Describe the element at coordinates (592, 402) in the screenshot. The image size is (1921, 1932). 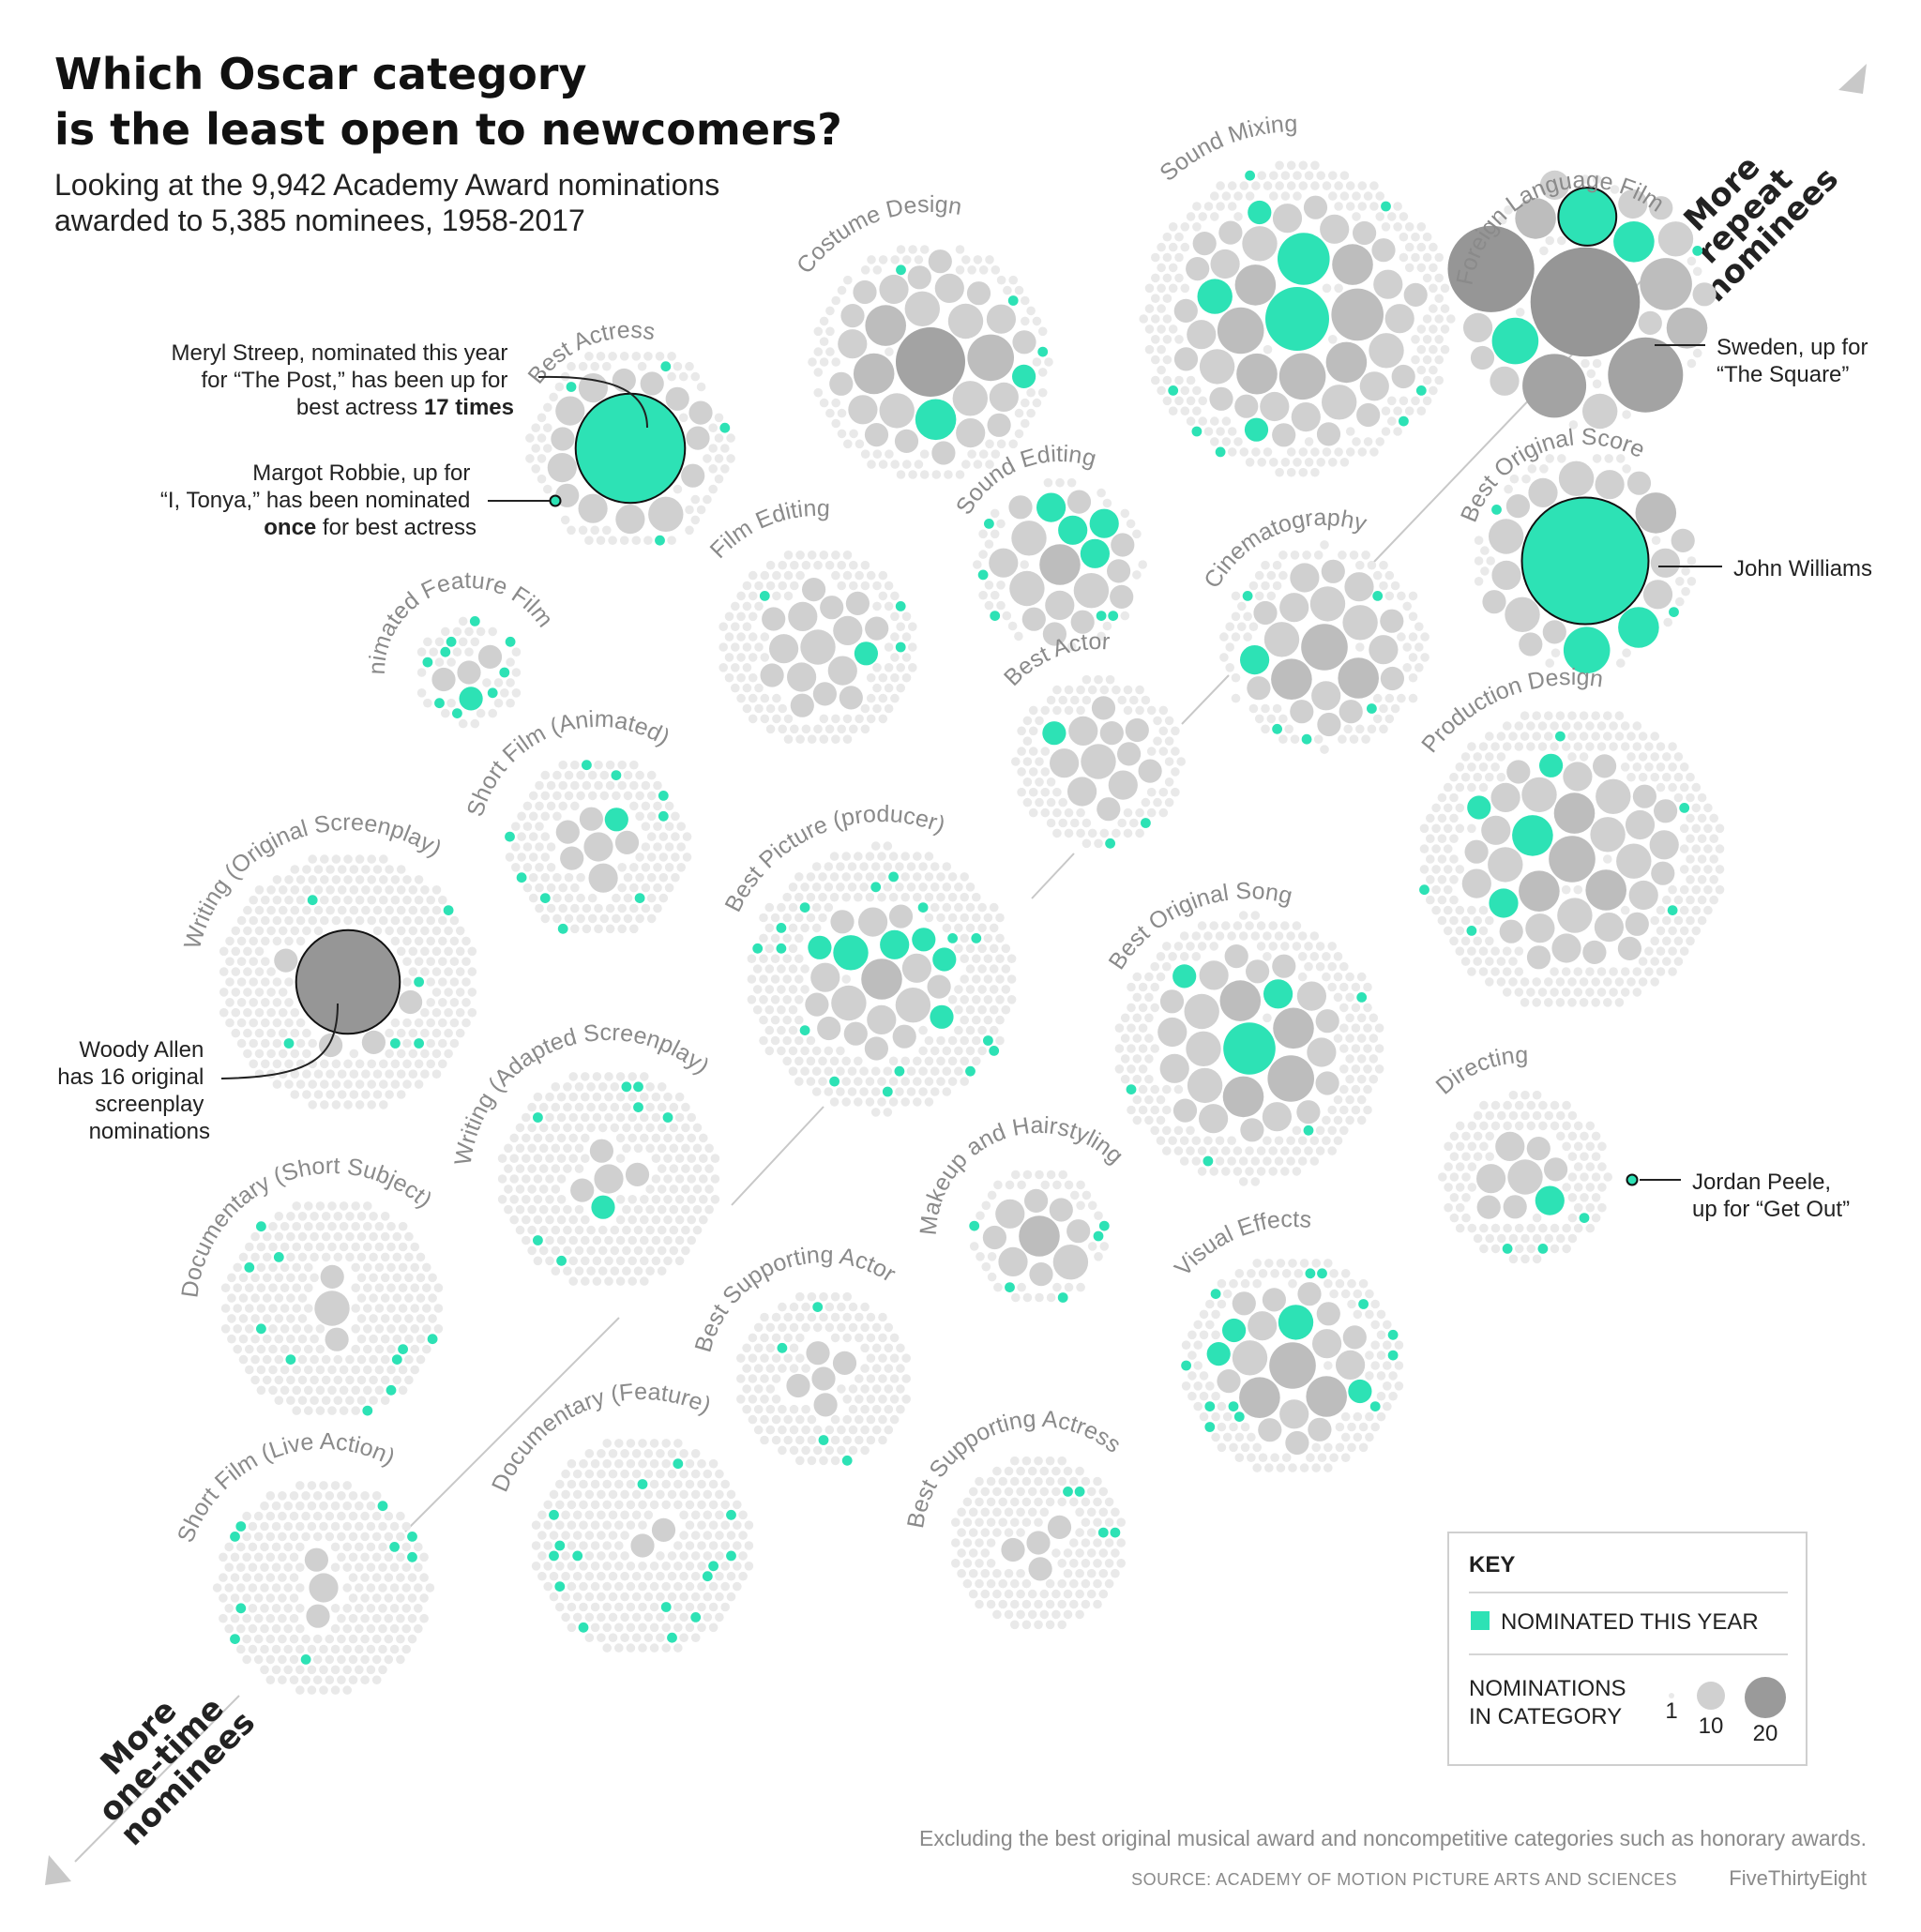
I see `streep-leader` at that location.